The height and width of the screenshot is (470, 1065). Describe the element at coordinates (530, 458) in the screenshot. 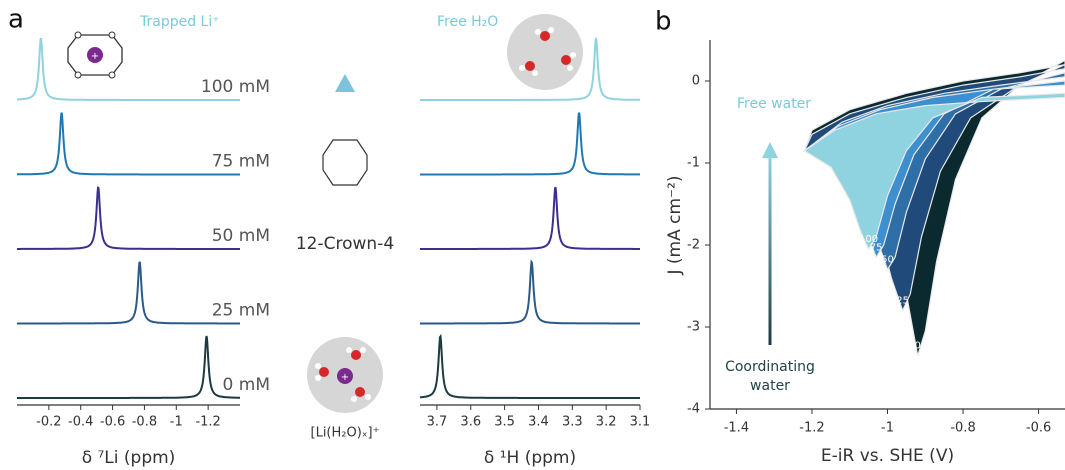

I see `x-axis-label: δ ¹H (ppm)` at that location.